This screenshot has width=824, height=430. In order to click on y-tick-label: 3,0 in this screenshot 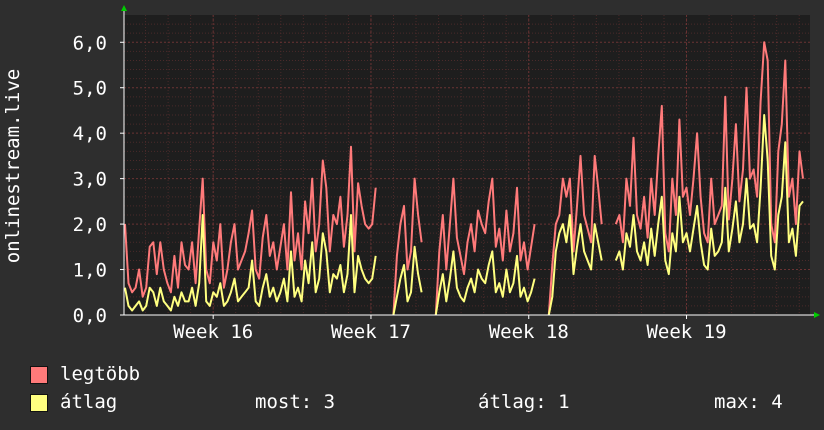, I will do `click(90, 180)`.